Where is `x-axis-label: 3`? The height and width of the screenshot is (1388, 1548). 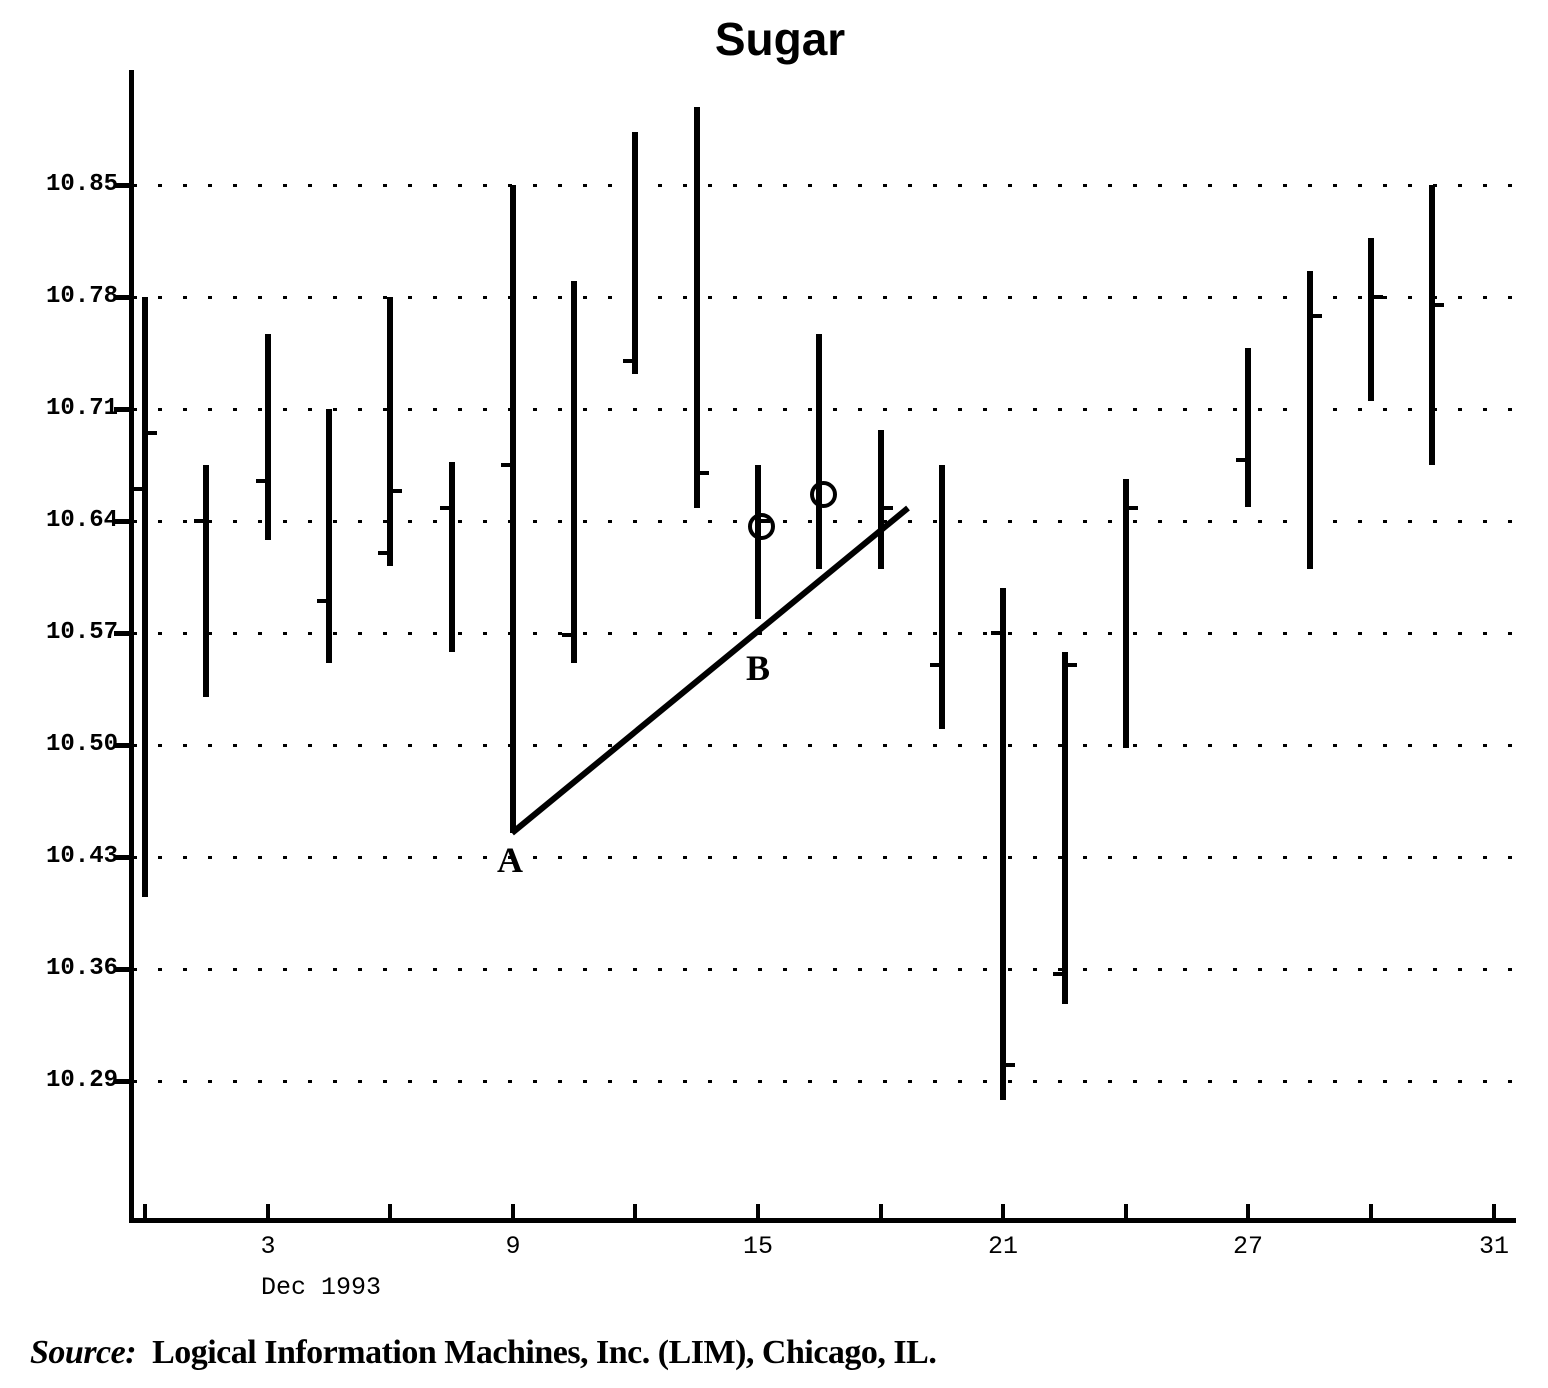 x-axis-label: 3 is located at coordinates (268, 1246).